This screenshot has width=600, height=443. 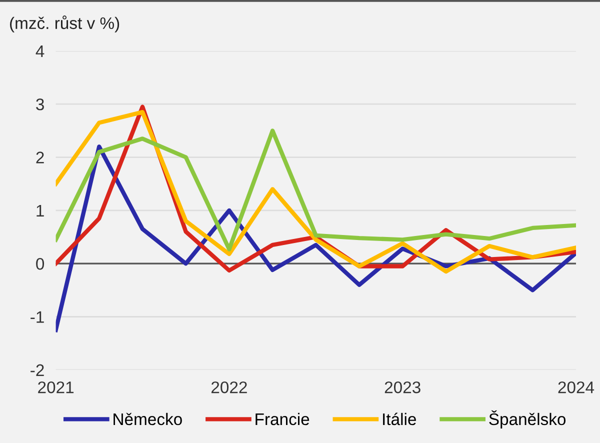 What do you see at coordinates (65, 23) in the screenshot?
I see `y-axis-title: (mzč. růst v %)` at bounding box center [65, 23].